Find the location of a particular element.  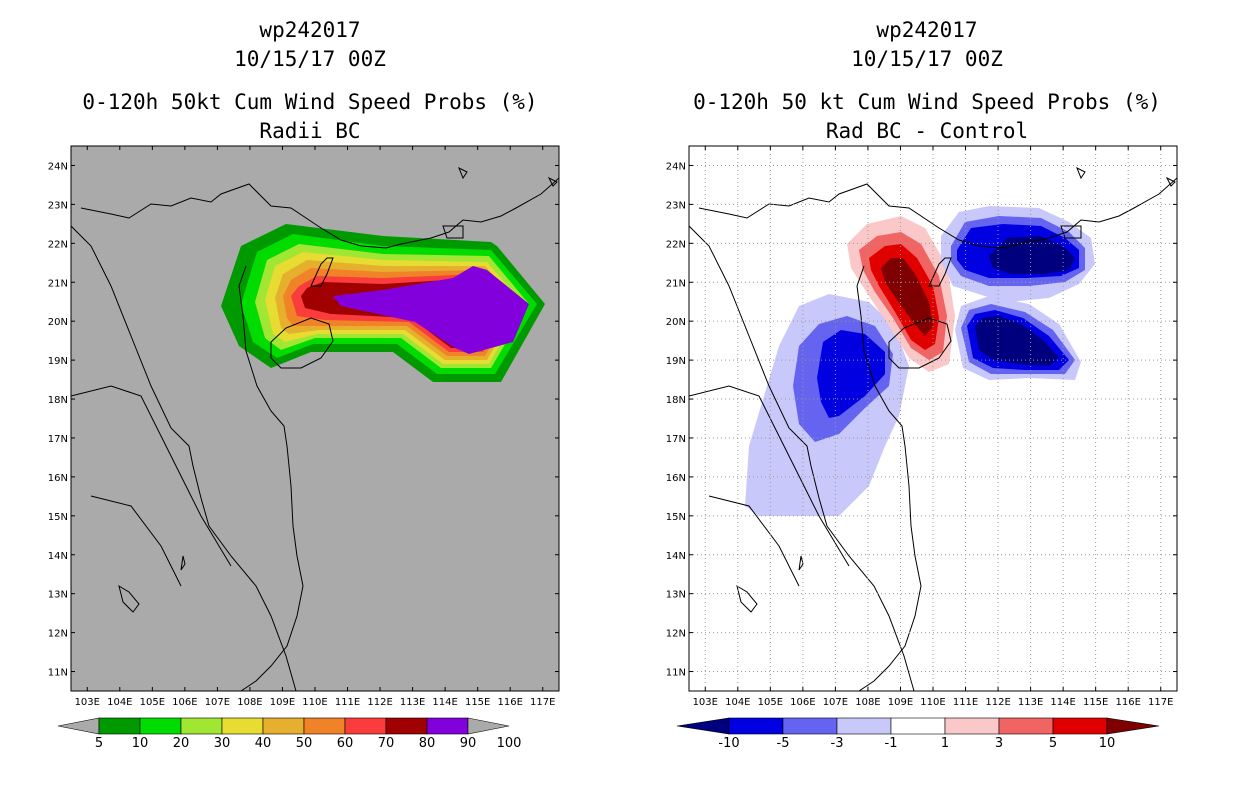

y-tick-label: 17N is located at coordinates (676, 439).